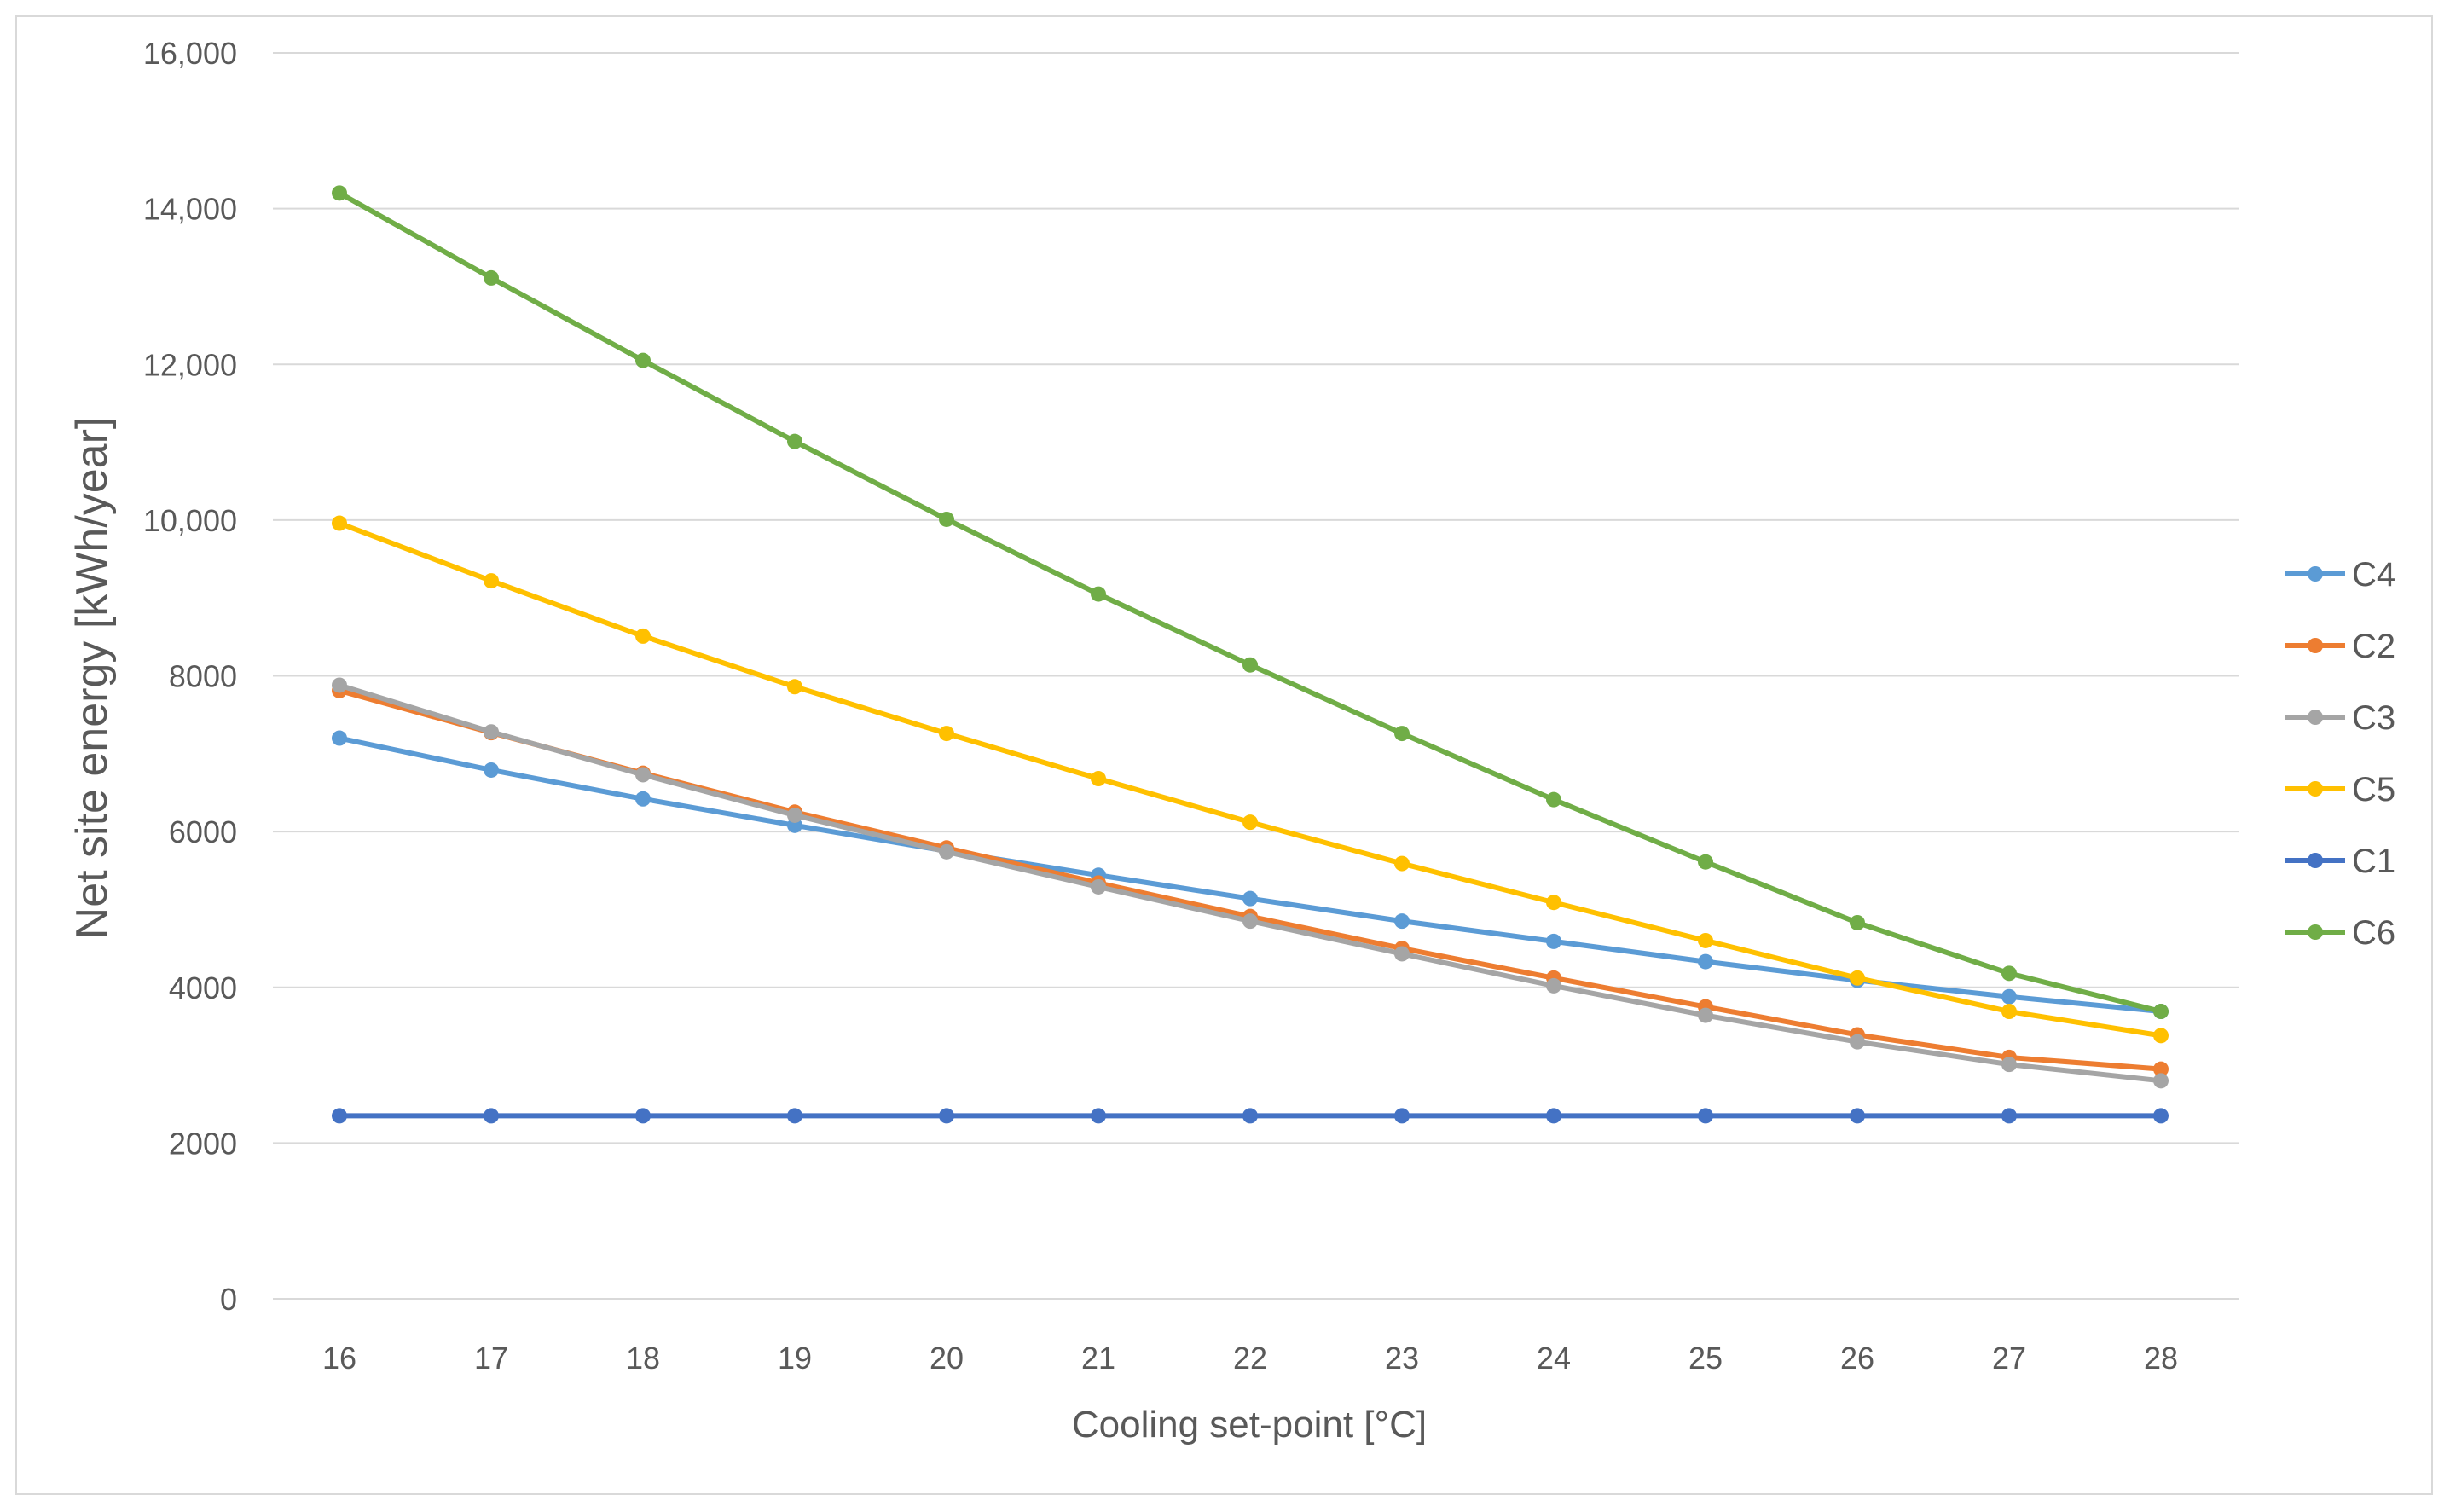 The image size is (2450, 1512). What do you see at coordinates (203, 677) in the screenshot?
I see `y-tick-label: 8000` at bounding box center [203, 677].